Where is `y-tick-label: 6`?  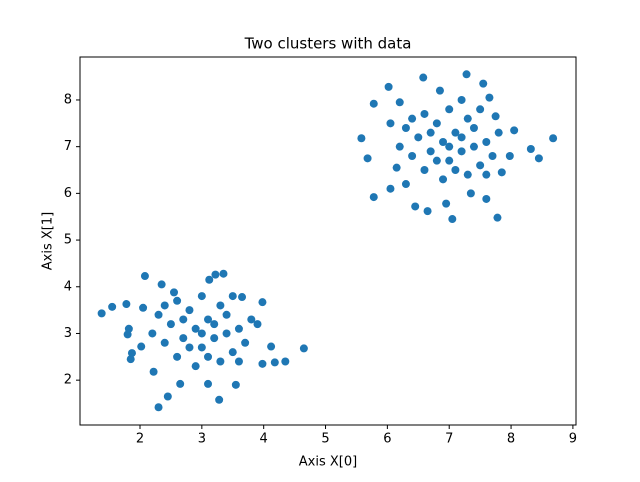 y-tick-label: 6 is located at coordinates (68, 193).